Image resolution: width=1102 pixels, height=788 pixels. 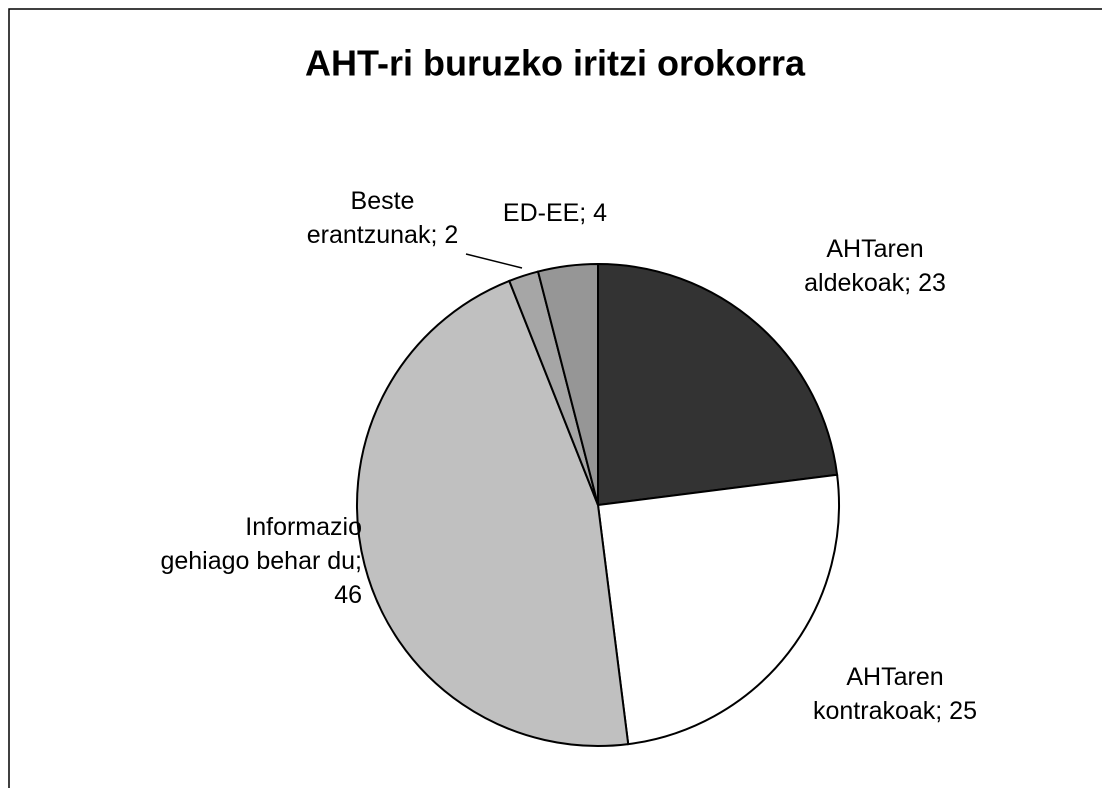 What do you see at coordinates (382, 218) in the screenshot?
I see `data-label: Beste erantzunak; 2` at bounding box center [382, 218].